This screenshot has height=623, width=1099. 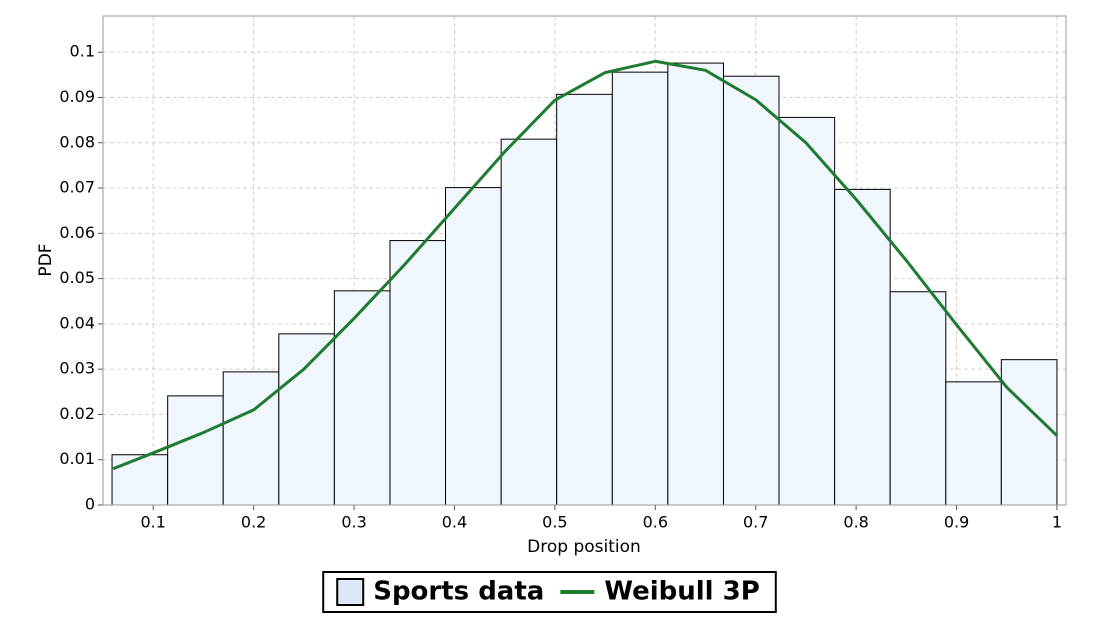 What do you see at coordinates (458, 592) in the screenshot?
I see `legend-label: Sports data` at bounding box center [458, 592].